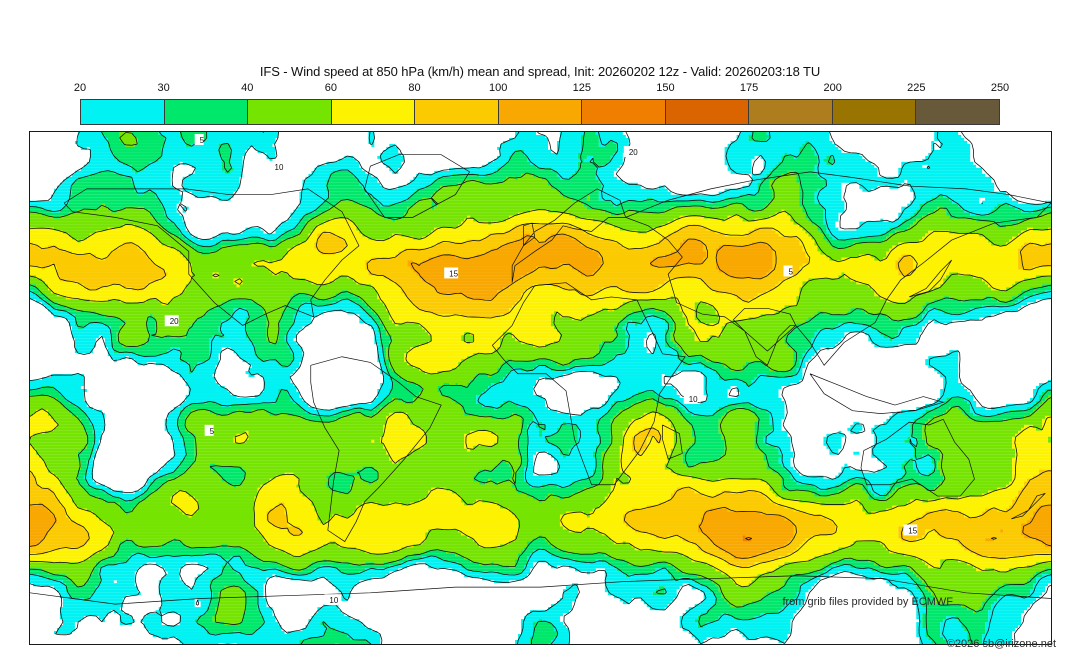 Image resolution: width=1080 pixels, height=658 pixels. Describe the element at coordinates (832, 88) in the screenshot. I see `colorbar-tick-200: 200` at that location.